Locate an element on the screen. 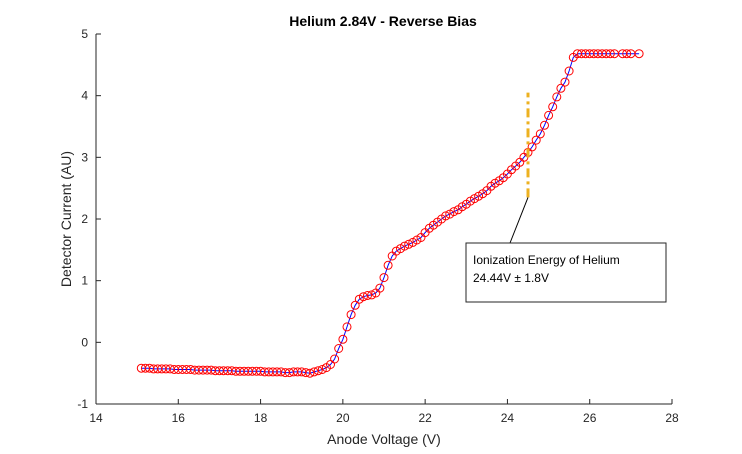  y-tick-label: 3 is located at coordinates (84, 157).